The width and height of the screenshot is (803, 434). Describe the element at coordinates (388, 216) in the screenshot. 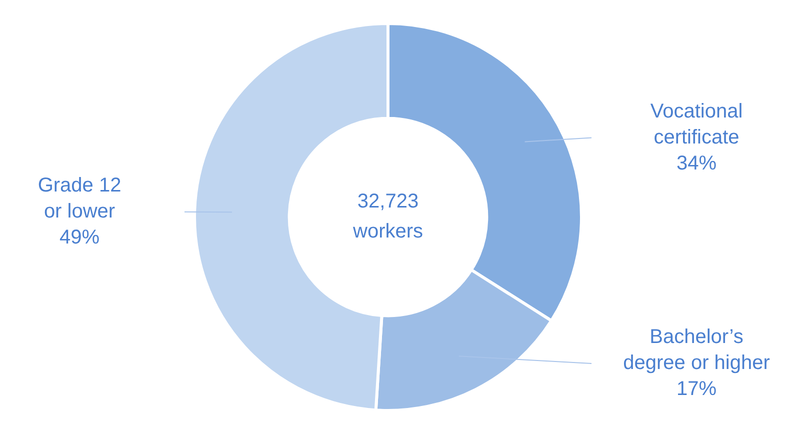

I see `text: 32,723 workers` at that location.